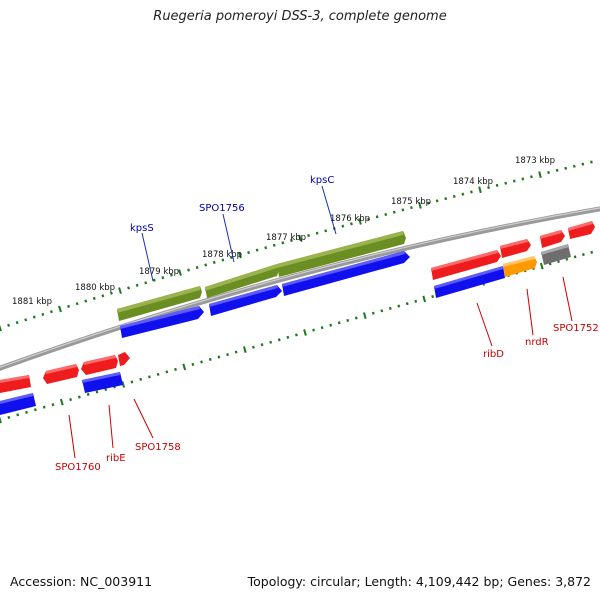 The height and width of the screenshot is (600, 600). Describe the element at coordinates (222, 208) in the screenshot. I see `gene-label-SPO1756: SPO1756` at that location.